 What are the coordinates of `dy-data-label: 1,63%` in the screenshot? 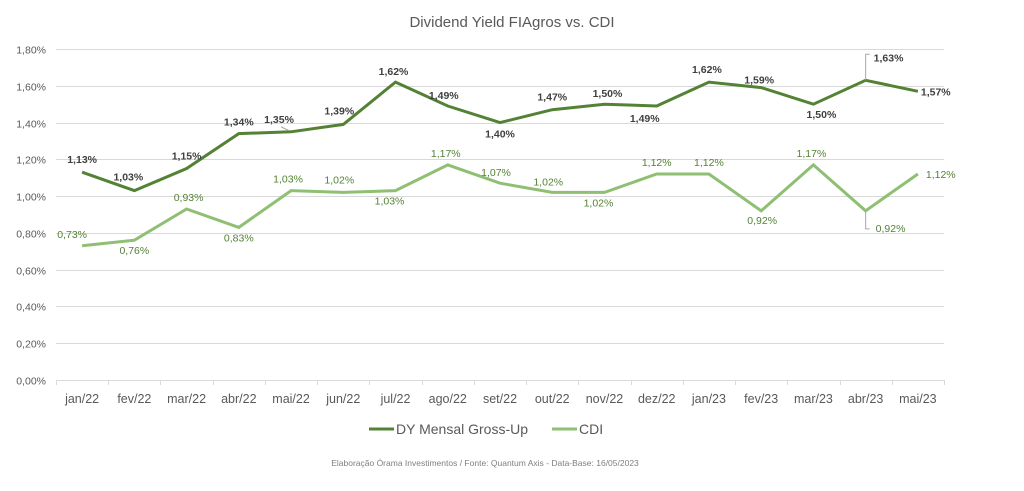 It's located at (889, 58).